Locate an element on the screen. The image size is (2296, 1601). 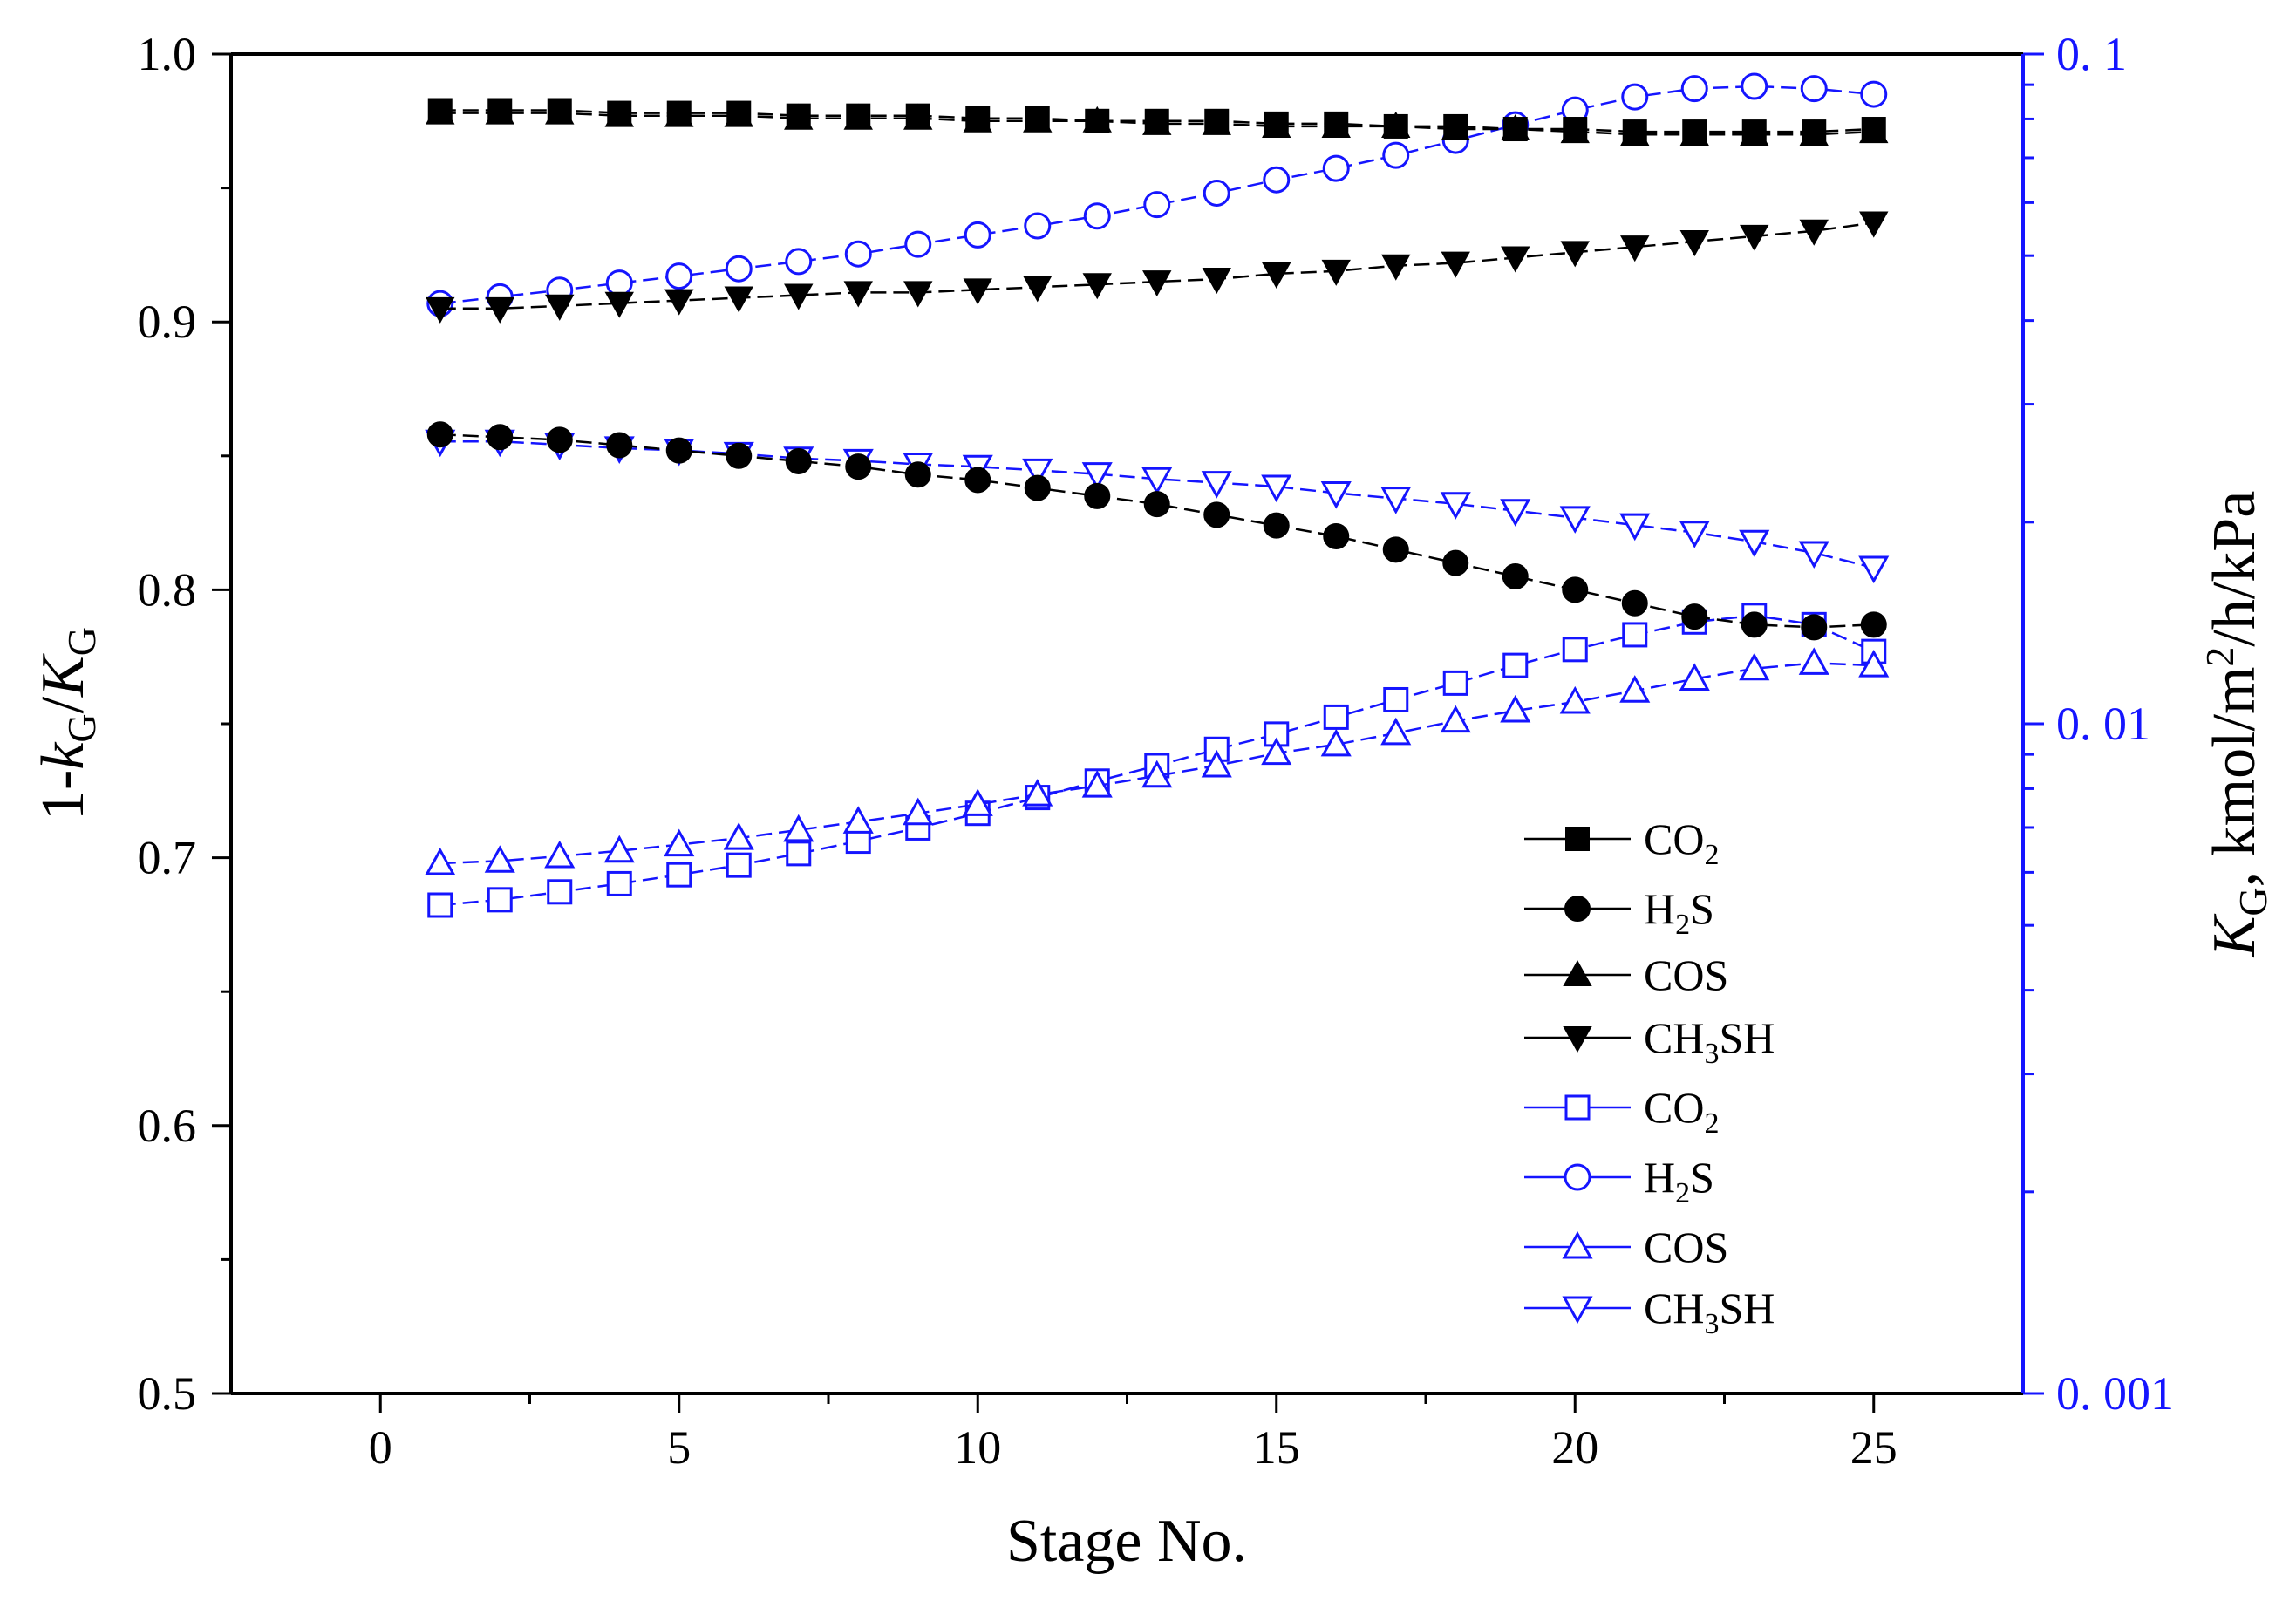
series-cos-right is located at coordinates (1157, 761).